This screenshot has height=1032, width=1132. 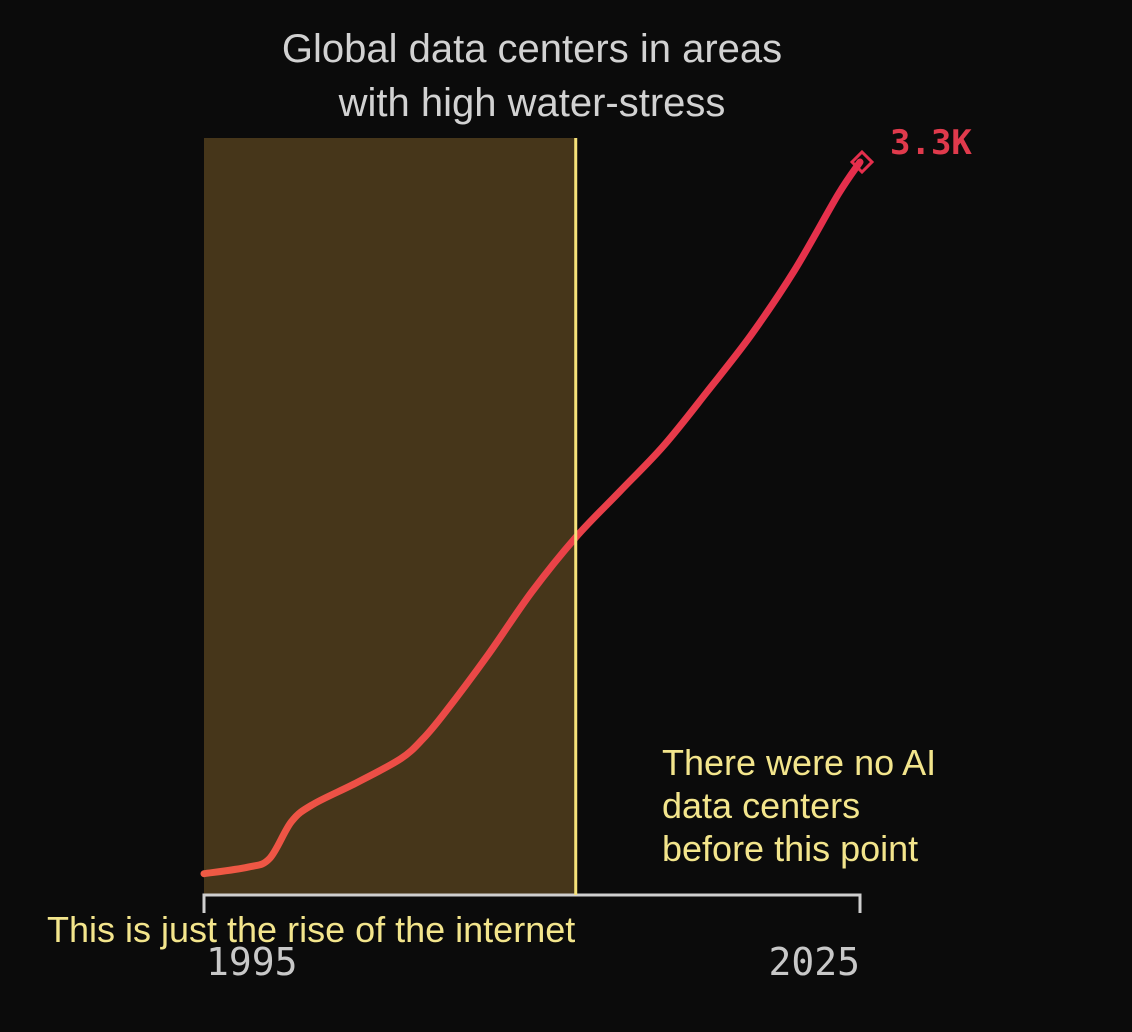 I want to click on divider-note-line-1: There were no AI, so click(x=799, y=762).